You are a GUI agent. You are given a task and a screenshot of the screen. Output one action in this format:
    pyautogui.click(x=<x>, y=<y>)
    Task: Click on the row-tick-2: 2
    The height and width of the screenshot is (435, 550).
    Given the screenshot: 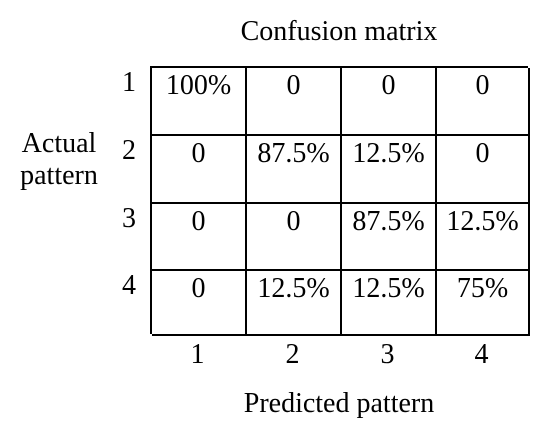 What is the action you would take?
    pyautogui.click(x=129, y=150)
    